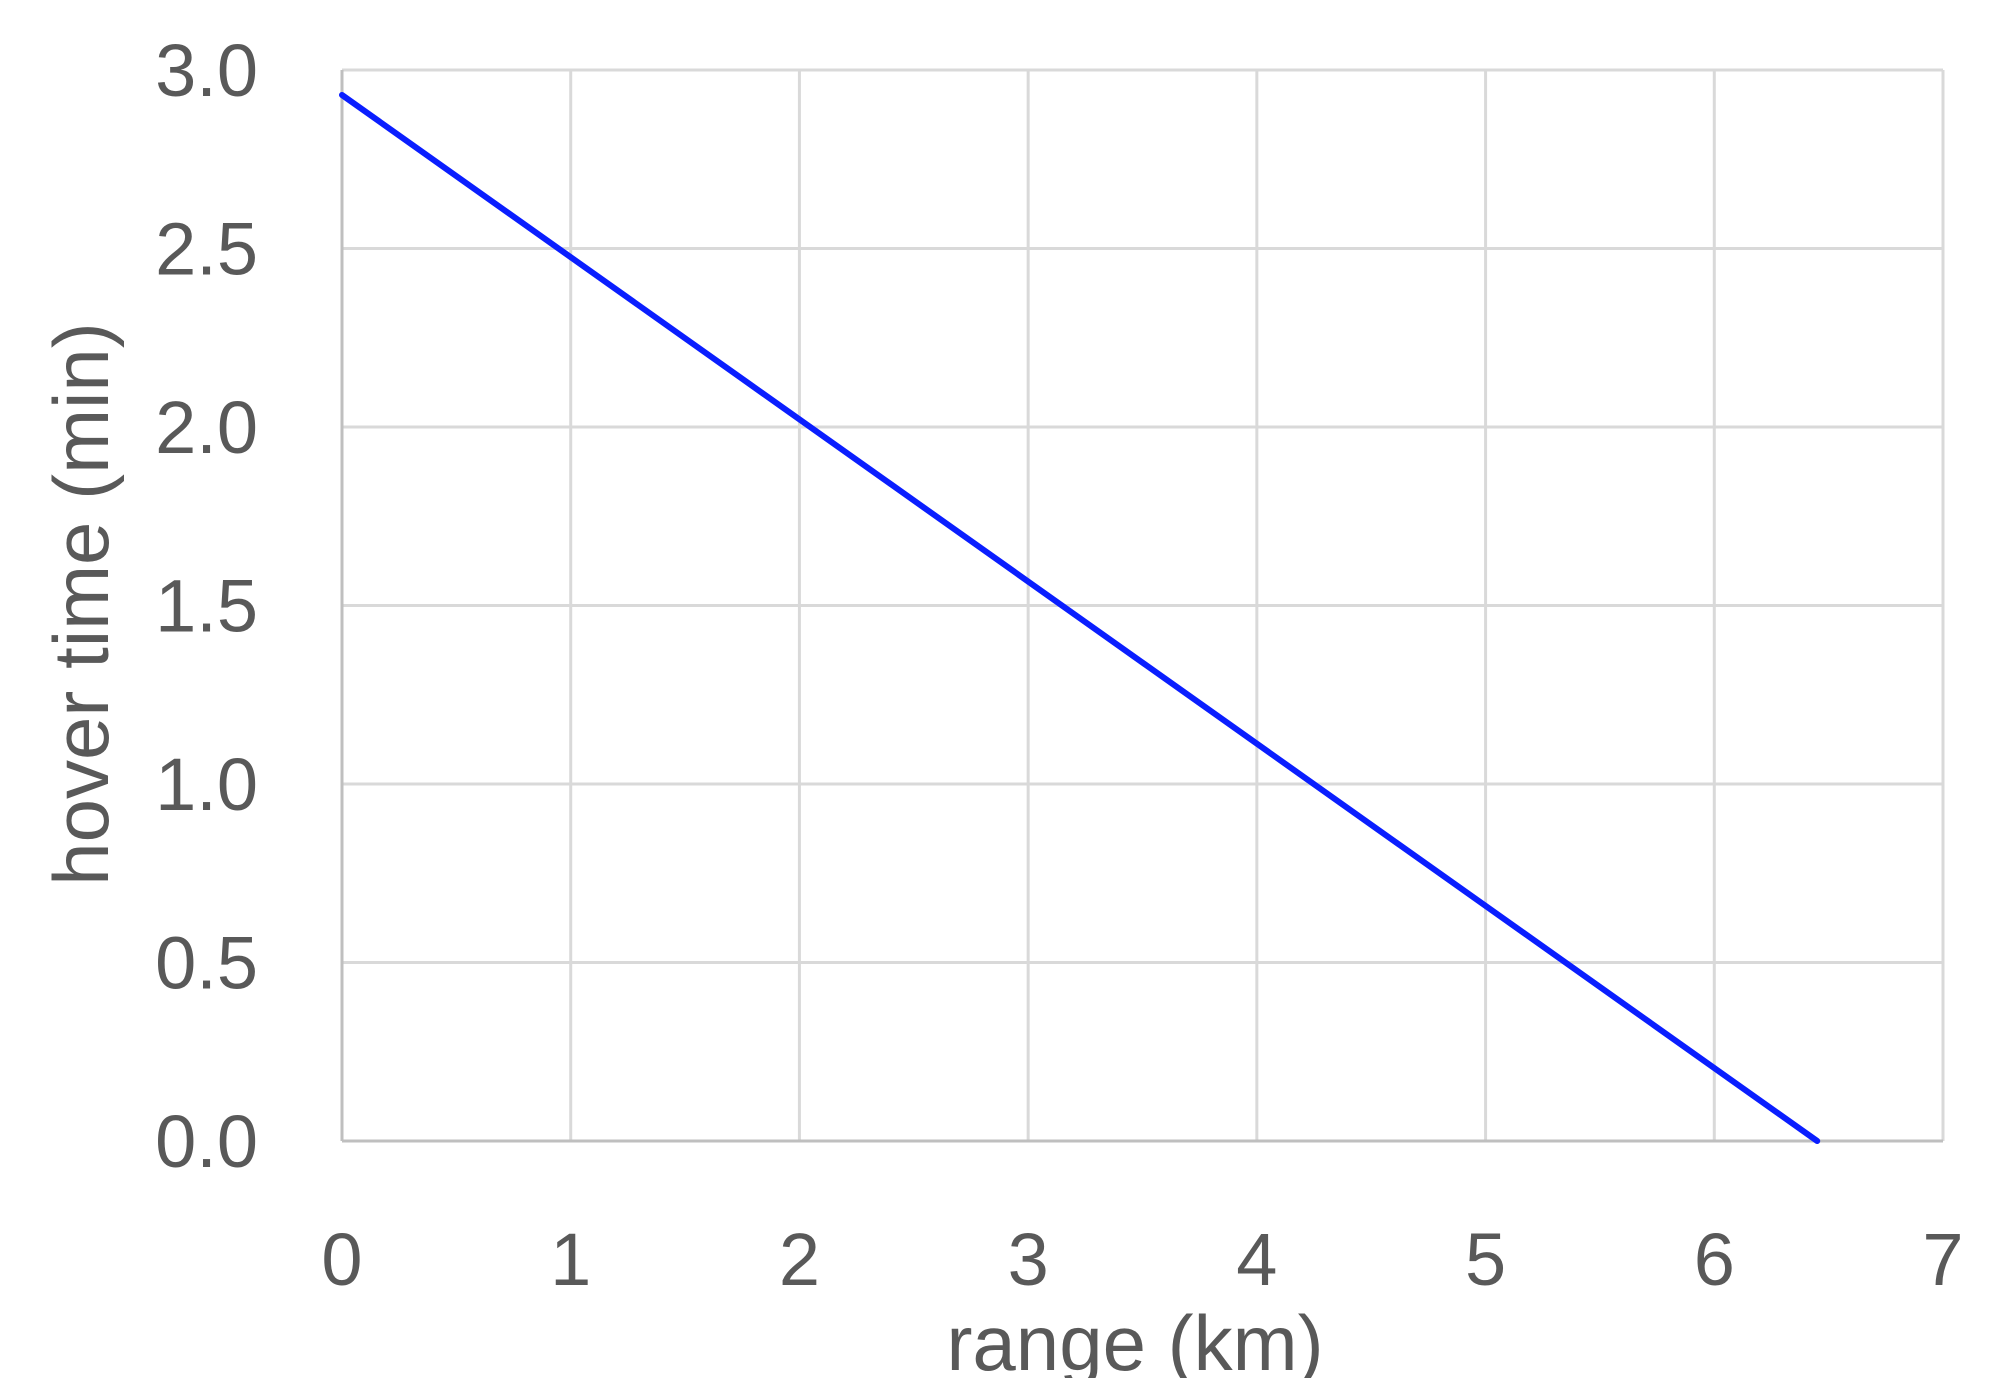 Image resolution: width=1994 pixels, height=1378 pixels. I want to click on y-tick-label: 2.0, so click(206, 427).